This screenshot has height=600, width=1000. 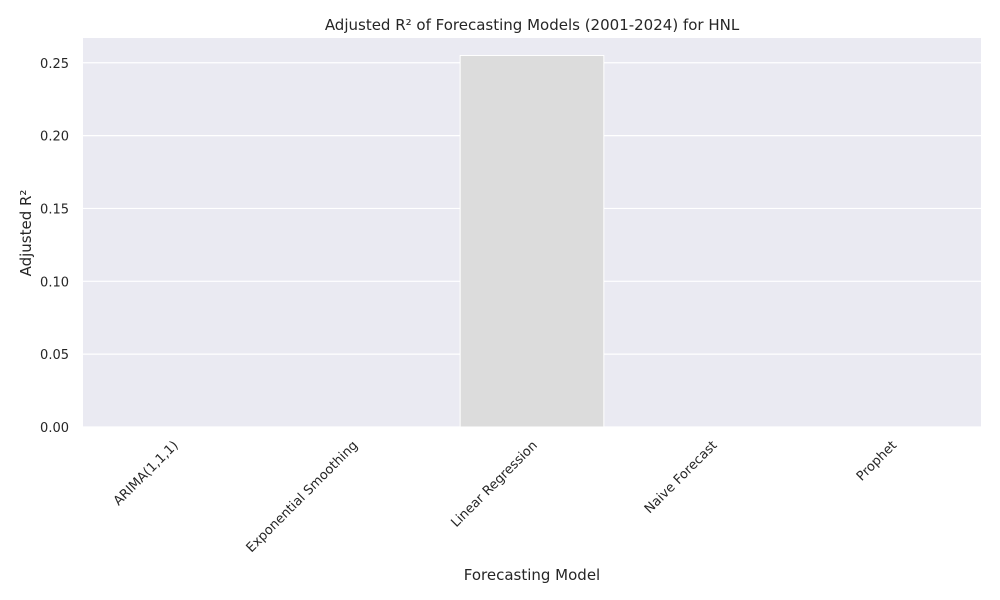 What do you see at coordinates (54, 428) in the screenshot?
I see `y-tick-label: 0.00` at bounding box center [54, 428].